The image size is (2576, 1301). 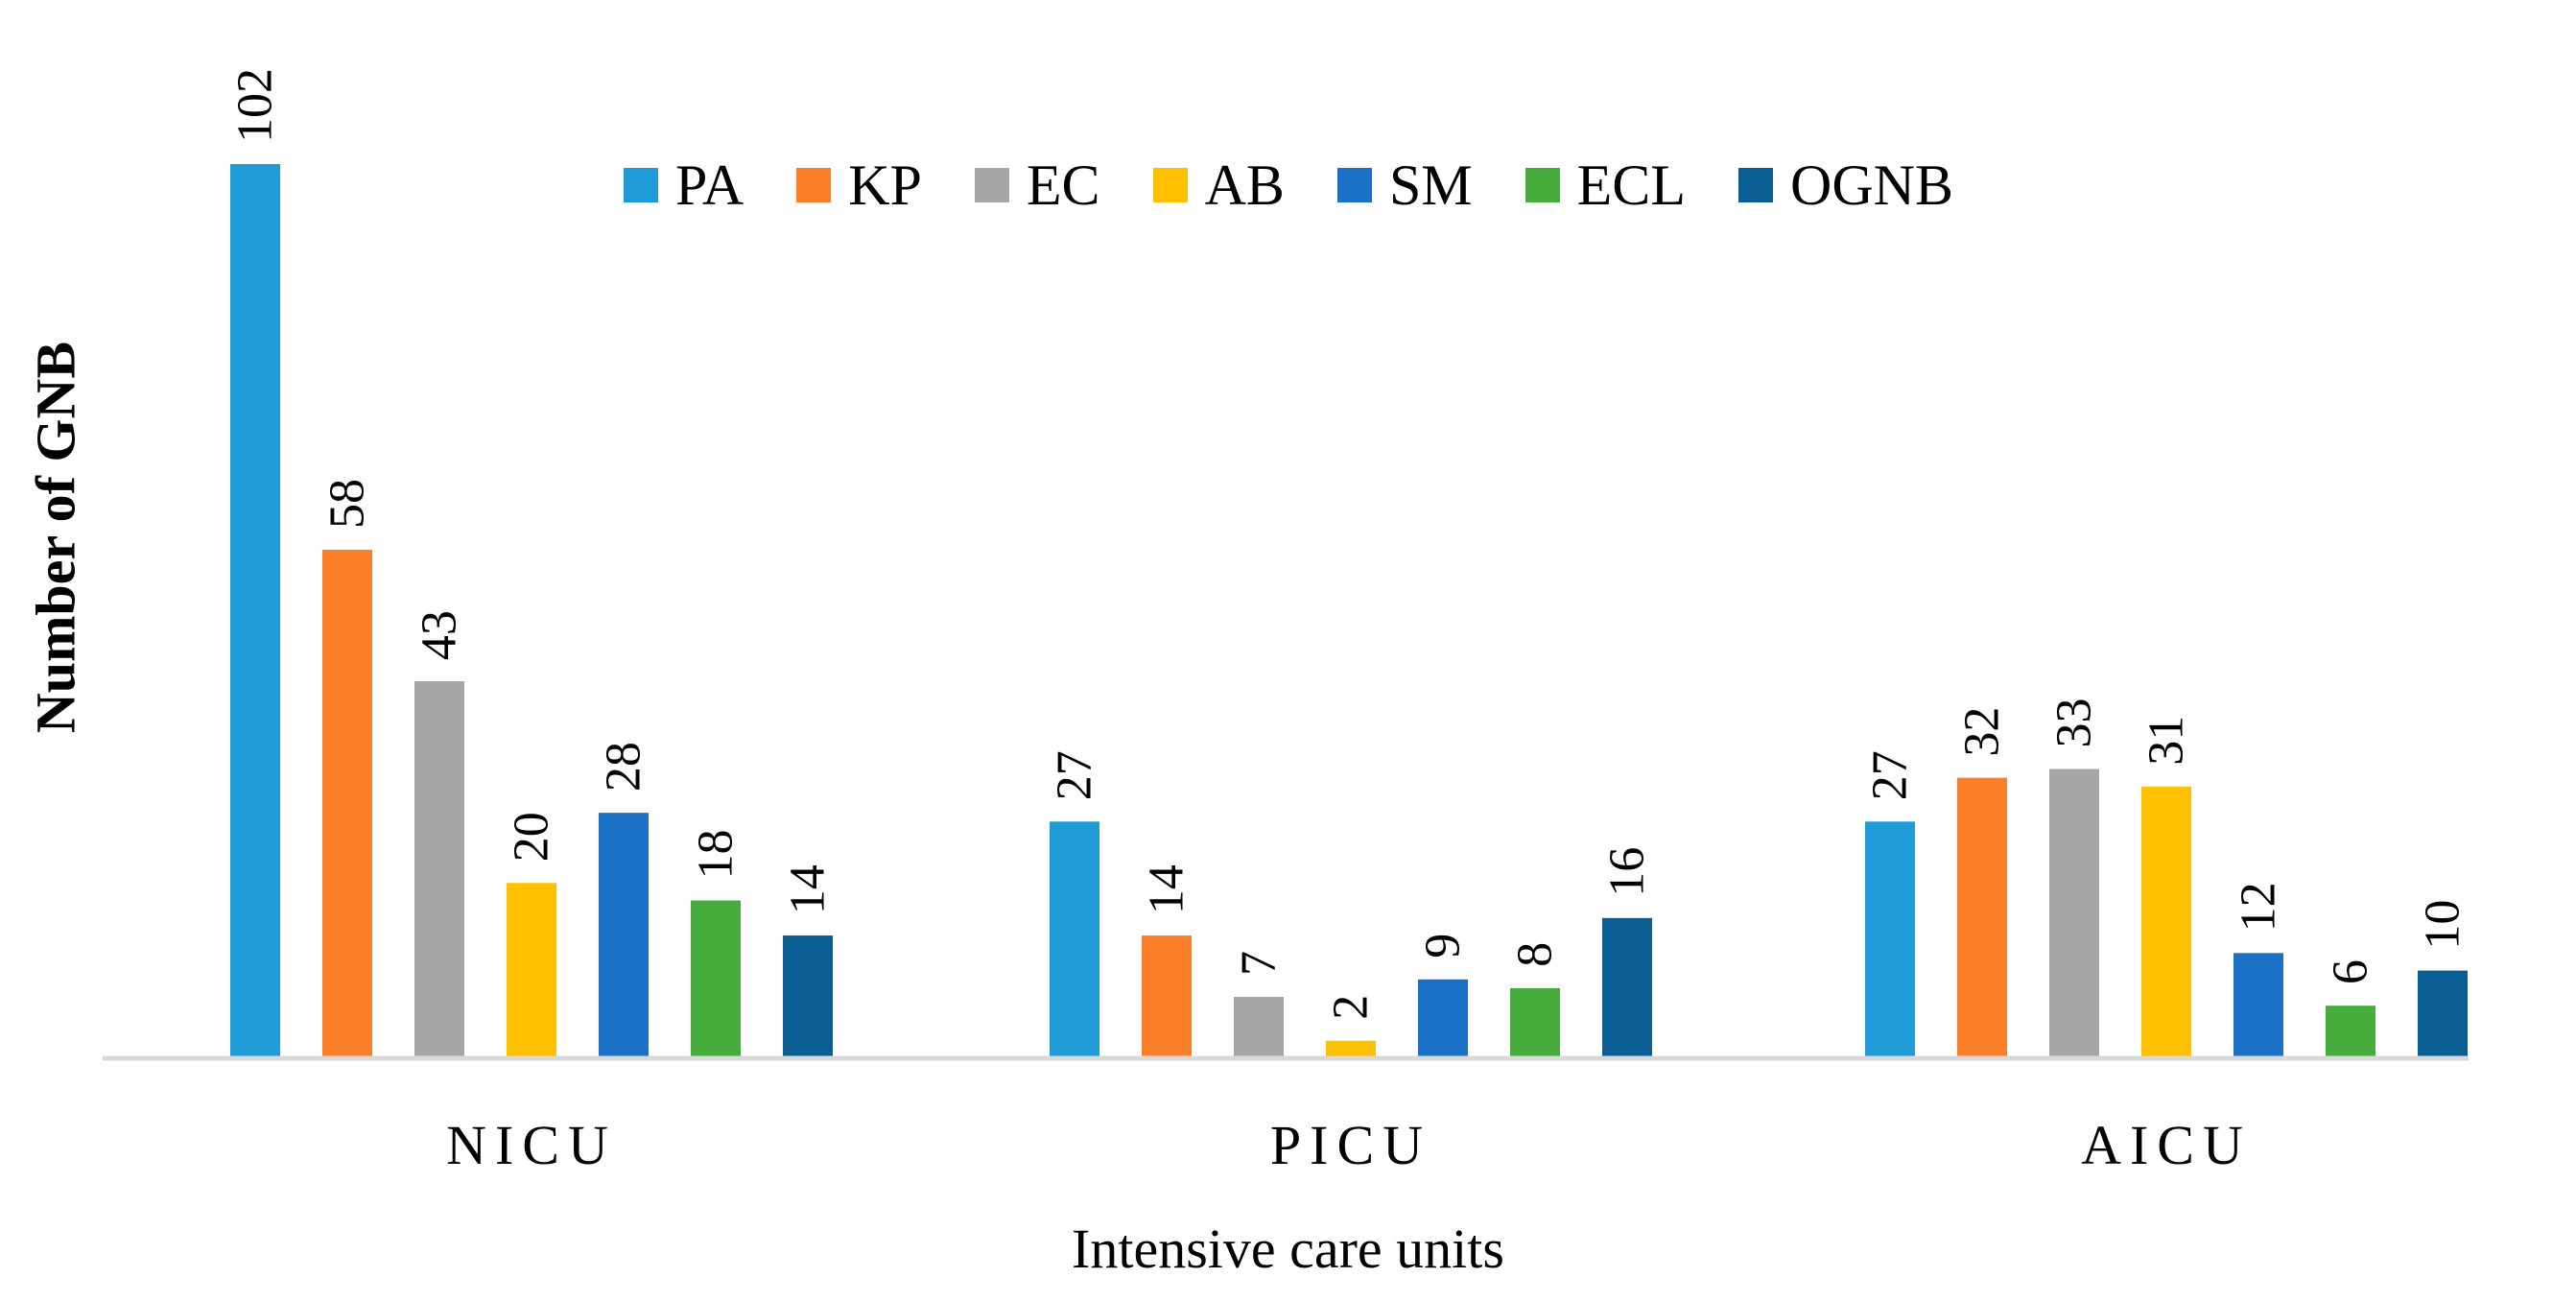 I want to click on value-label-nicu-pa: 102, so click(x=256, y=105).